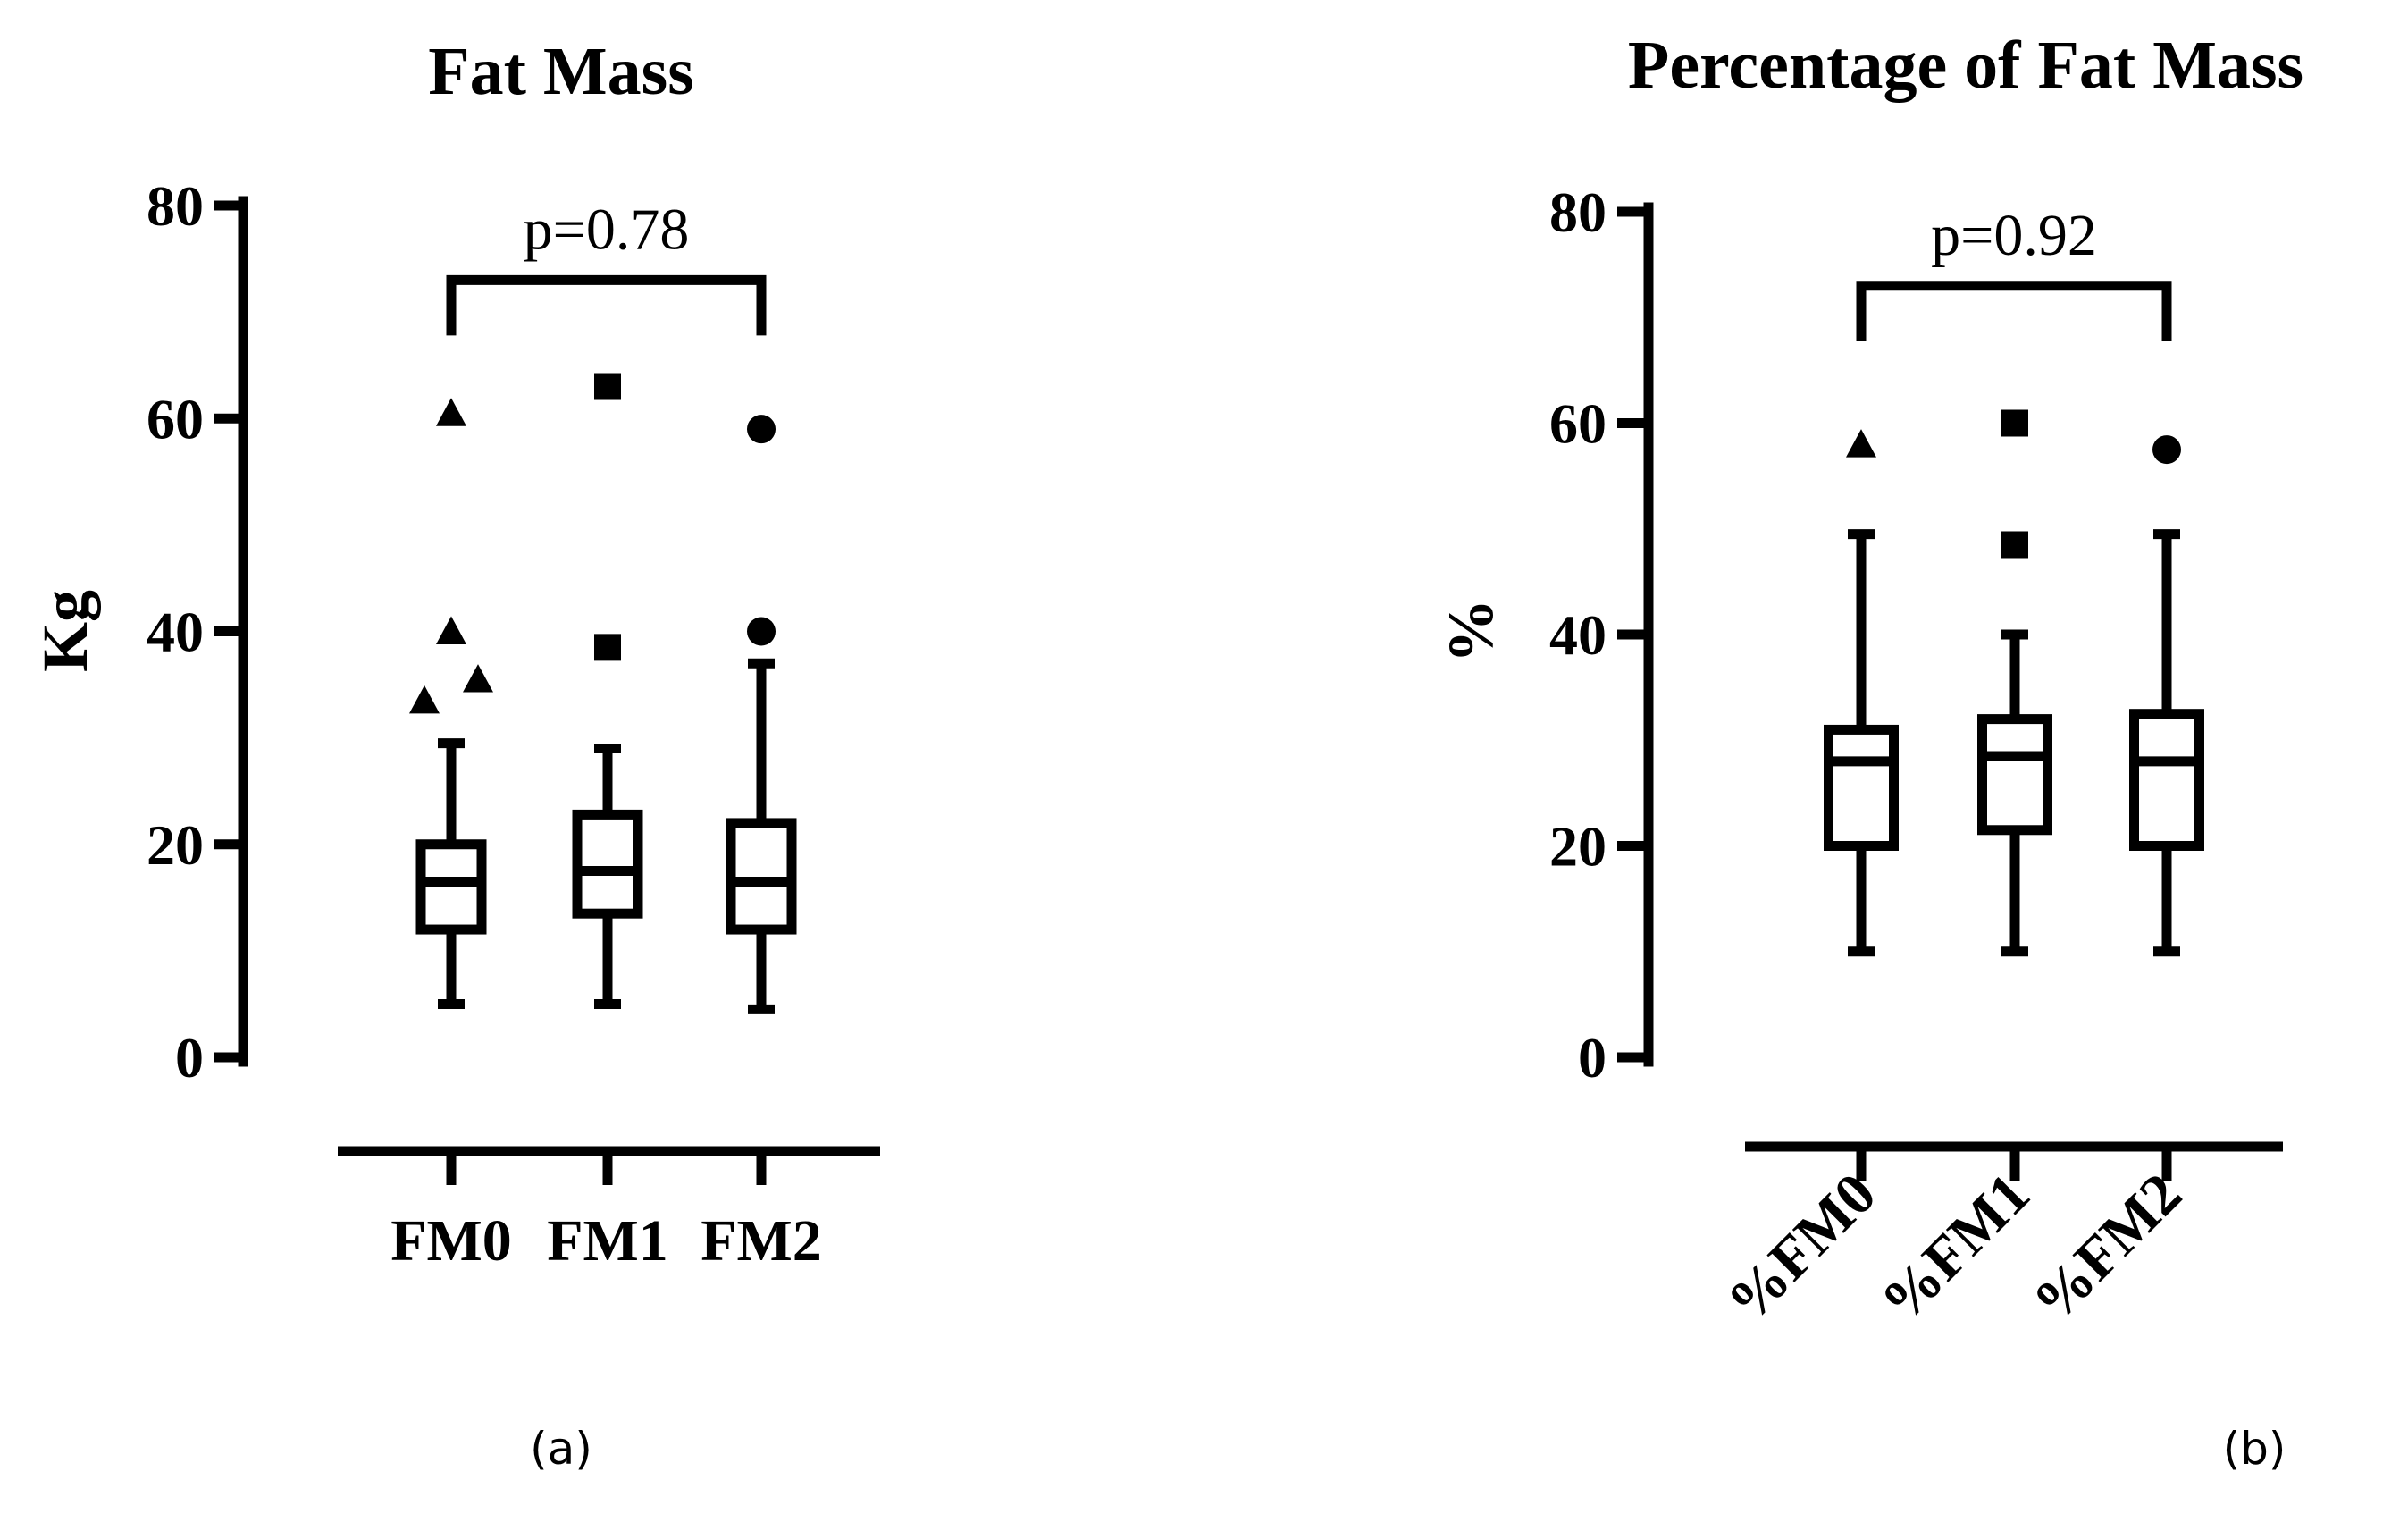 This screenshot has width=2408, height=1522. Describe the element at coordinates (451, 703) in the screenshot. I see `box-fm0` at that location.